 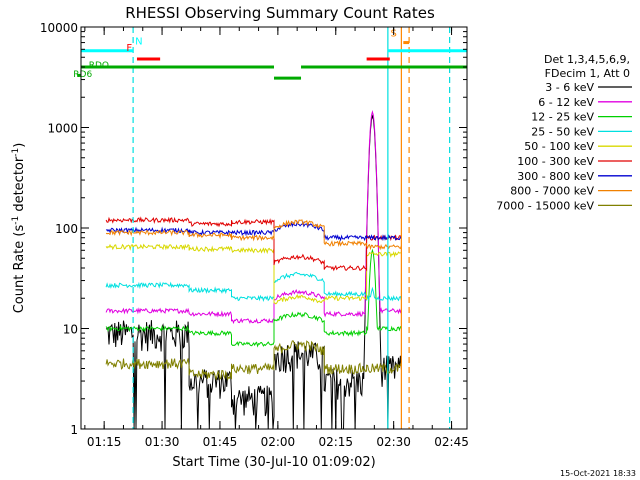 I want to click on y-tick-label: 1, so click(x=74, y=430).